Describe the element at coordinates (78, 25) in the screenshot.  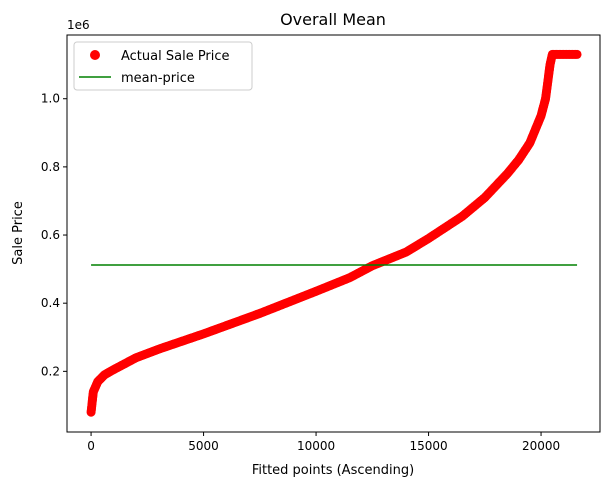
I see `y-offset-label: 1e6` at that location.